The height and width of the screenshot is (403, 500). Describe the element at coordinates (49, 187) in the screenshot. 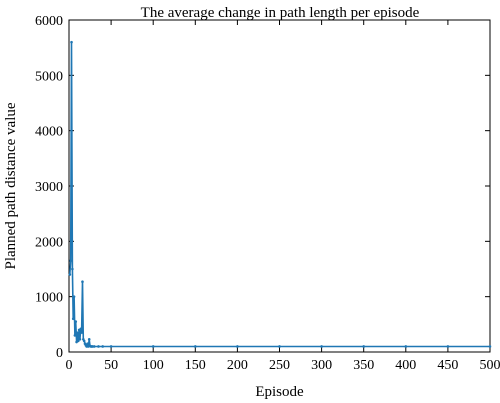

I see `y-tick-label: 3000` at that location.